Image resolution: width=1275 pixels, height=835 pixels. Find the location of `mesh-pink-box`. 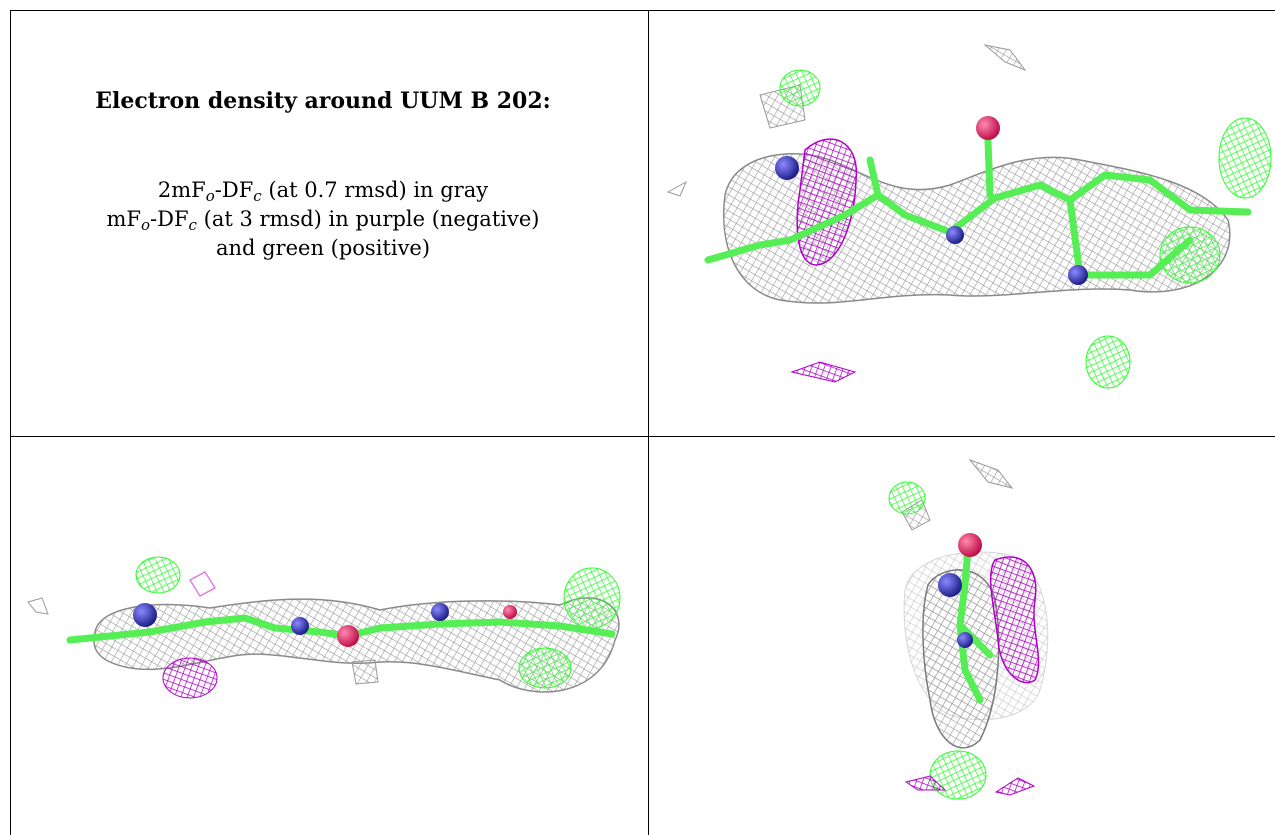

mesh-pink-box is located at coordinates (202, 584).